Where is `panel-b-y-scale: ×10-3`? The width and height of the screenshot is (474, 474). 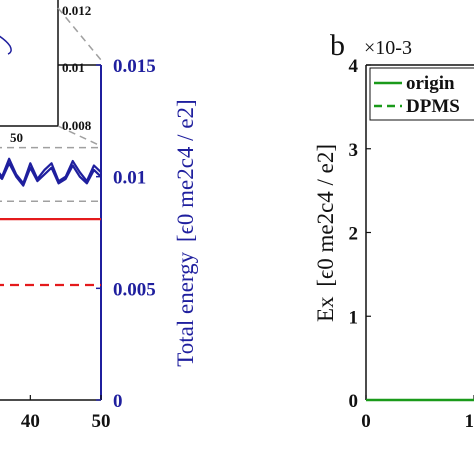
panel-b-y-scale: ×10-3 is located at coordinates (388, 48).